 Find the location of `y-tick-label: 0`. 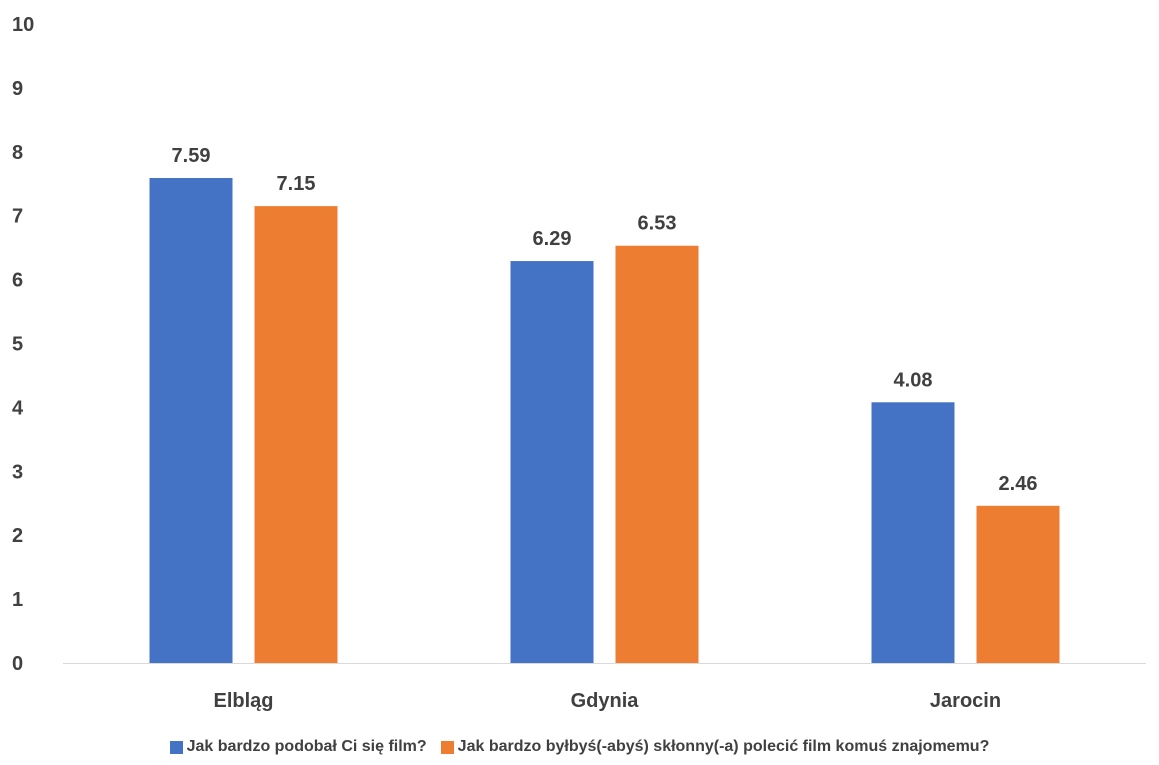

y-tick-label: 0 is located at coordinates (17, 664).